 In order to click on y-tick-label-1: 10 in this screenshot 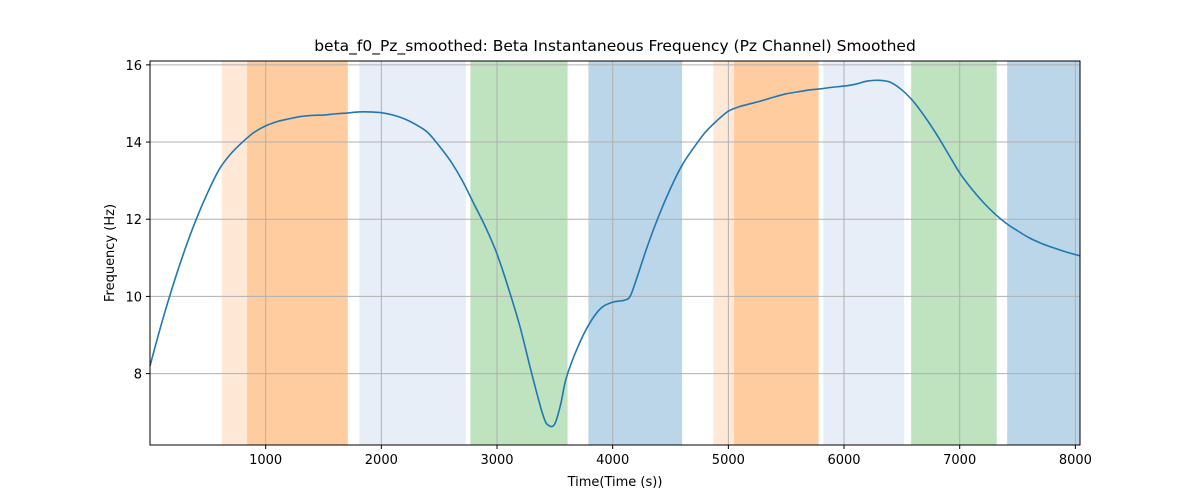, I will do `click(133, 297)`.